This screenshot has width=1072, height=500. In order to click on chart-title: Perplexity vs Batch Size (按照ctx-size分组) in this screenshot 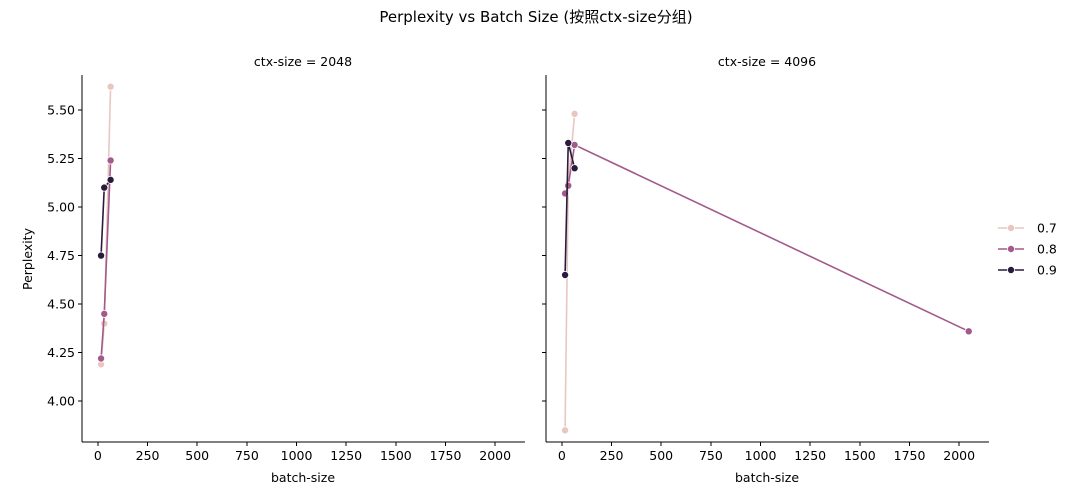, I will do `click(535, 17)`.